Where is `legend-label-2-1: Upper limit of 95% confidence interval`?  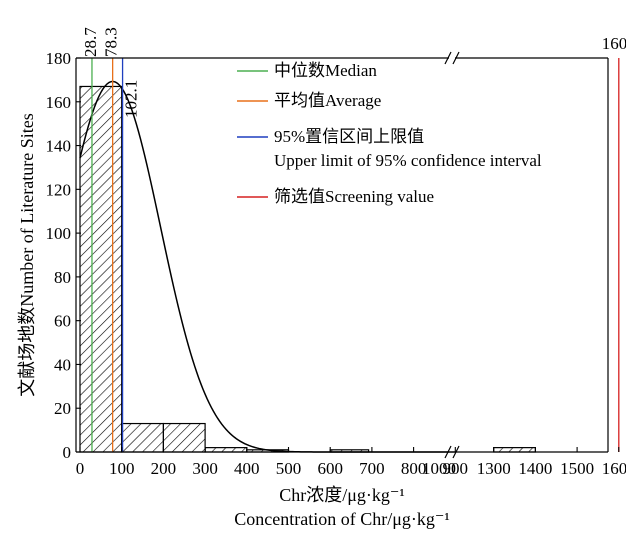 legend-label-2-1: Upper limit of 95% confidence interval is located at coordinates (408, 160).